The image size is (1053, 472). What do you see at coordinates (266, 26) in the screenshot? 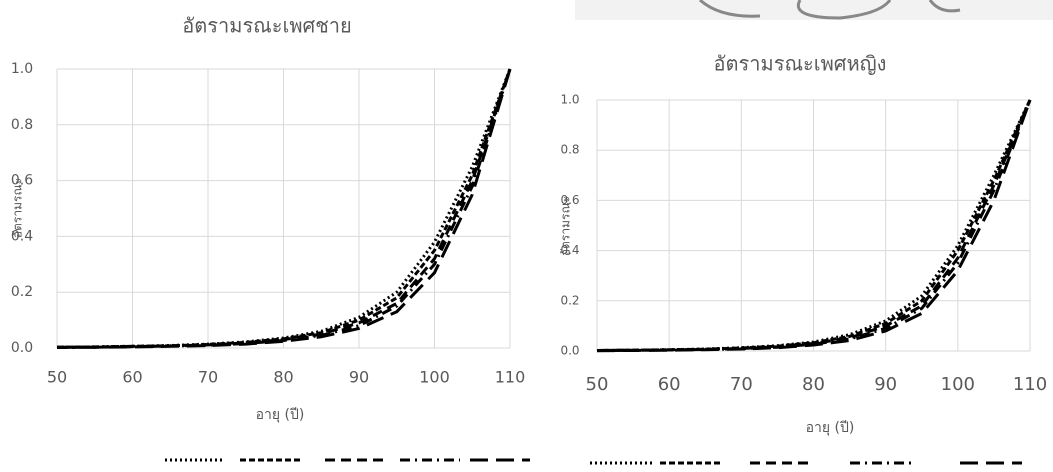
I see `chart-title: อัตรามรณะเพศชาย` at bounding box center [266, 26].